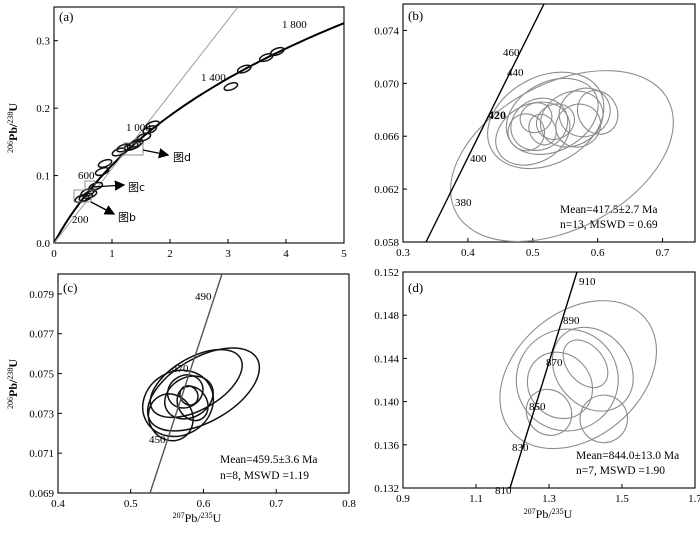  Describe the element at coordinates (43, 109) in the screenshot. I see `panel-a-ytick-label: 0.2` at that location.